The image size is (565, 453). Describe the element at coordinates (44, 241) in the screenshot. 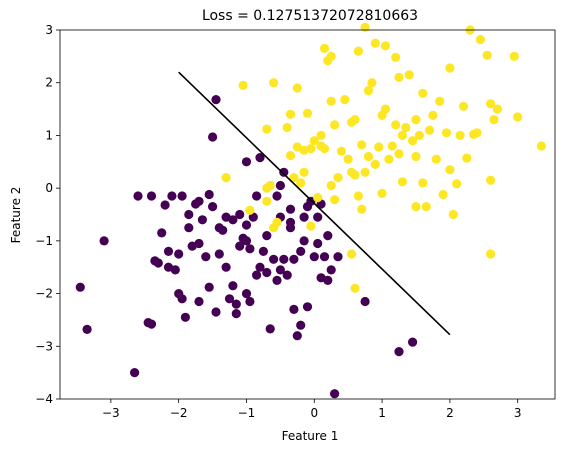

I see `y-tick-label: −1` at that location.